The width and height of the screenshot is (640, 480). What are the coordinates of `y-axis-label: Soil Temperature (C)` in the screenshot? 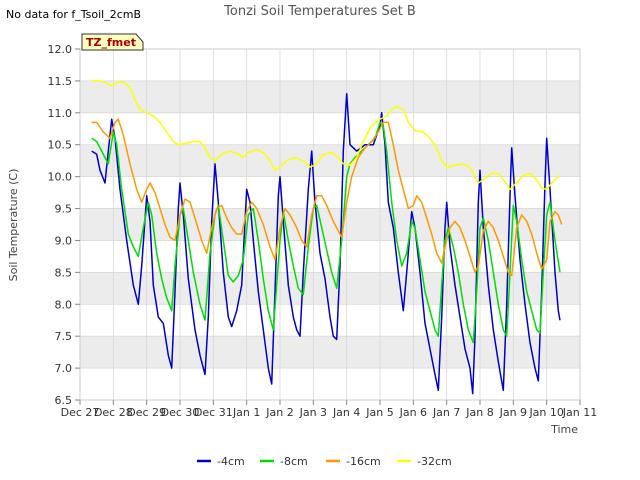 It's located at (13, 225).